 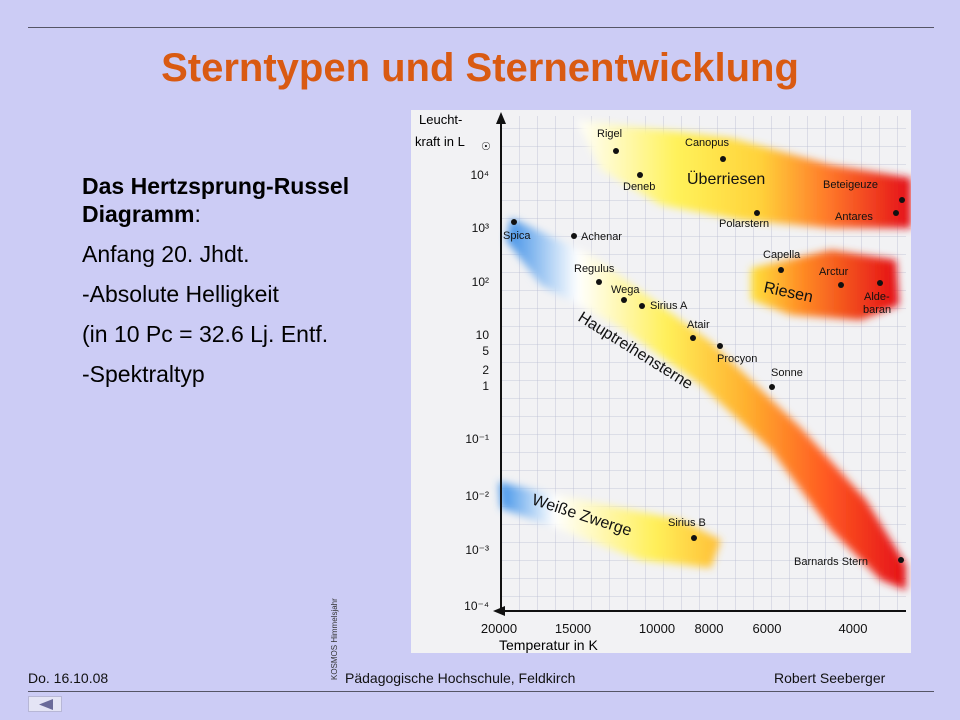 I want to click on star-label-regulus: Regulus, so click(x=594, y=269).